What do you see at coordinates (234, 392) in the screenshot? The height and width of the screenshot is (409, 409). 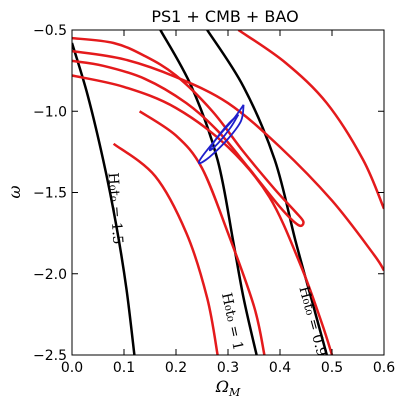 I see `x-axis-label-sub: M` at bounding box center [234, 392].